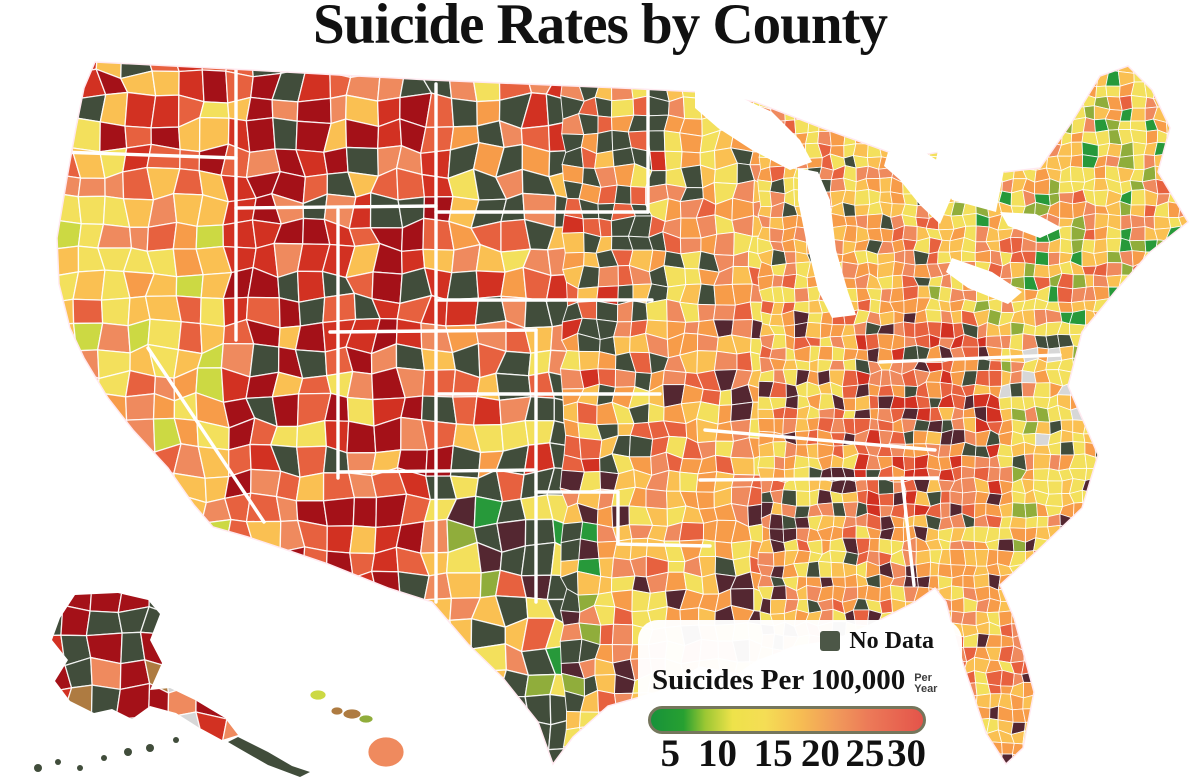 The image size is (1200, 780). Describe the element at coordinates (926, 683) in the screenshot. I see `legend-scale-unit: Per Year` at that location.